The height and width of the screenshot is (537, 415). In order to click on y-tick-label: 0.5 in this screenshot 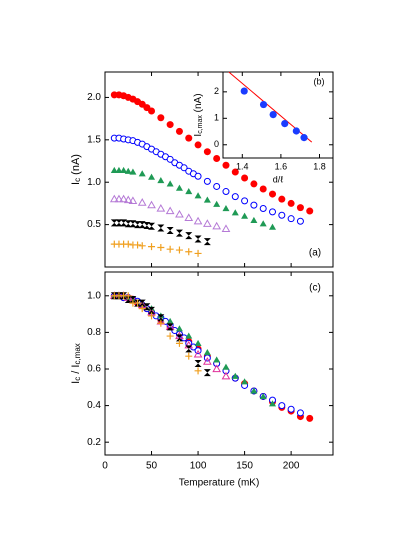, I will do `click(94, 224)`.